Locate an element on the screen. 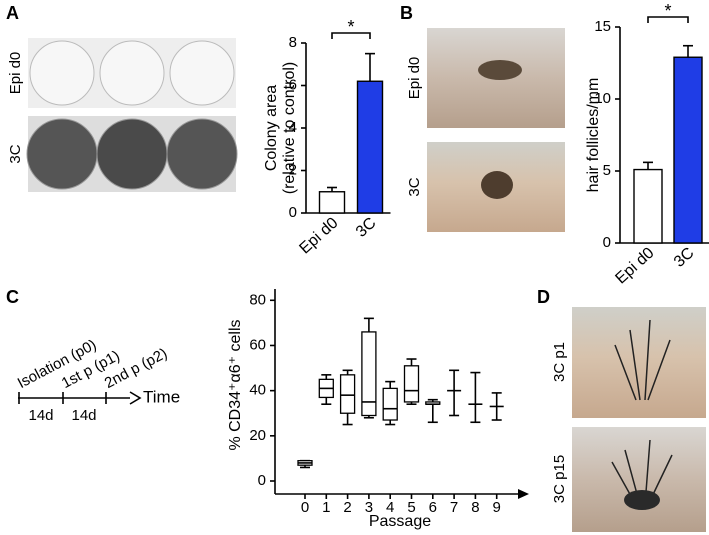 This screenshot has height=535, width=709. y-tick-label: 6 is located at coordinates (293, 84).